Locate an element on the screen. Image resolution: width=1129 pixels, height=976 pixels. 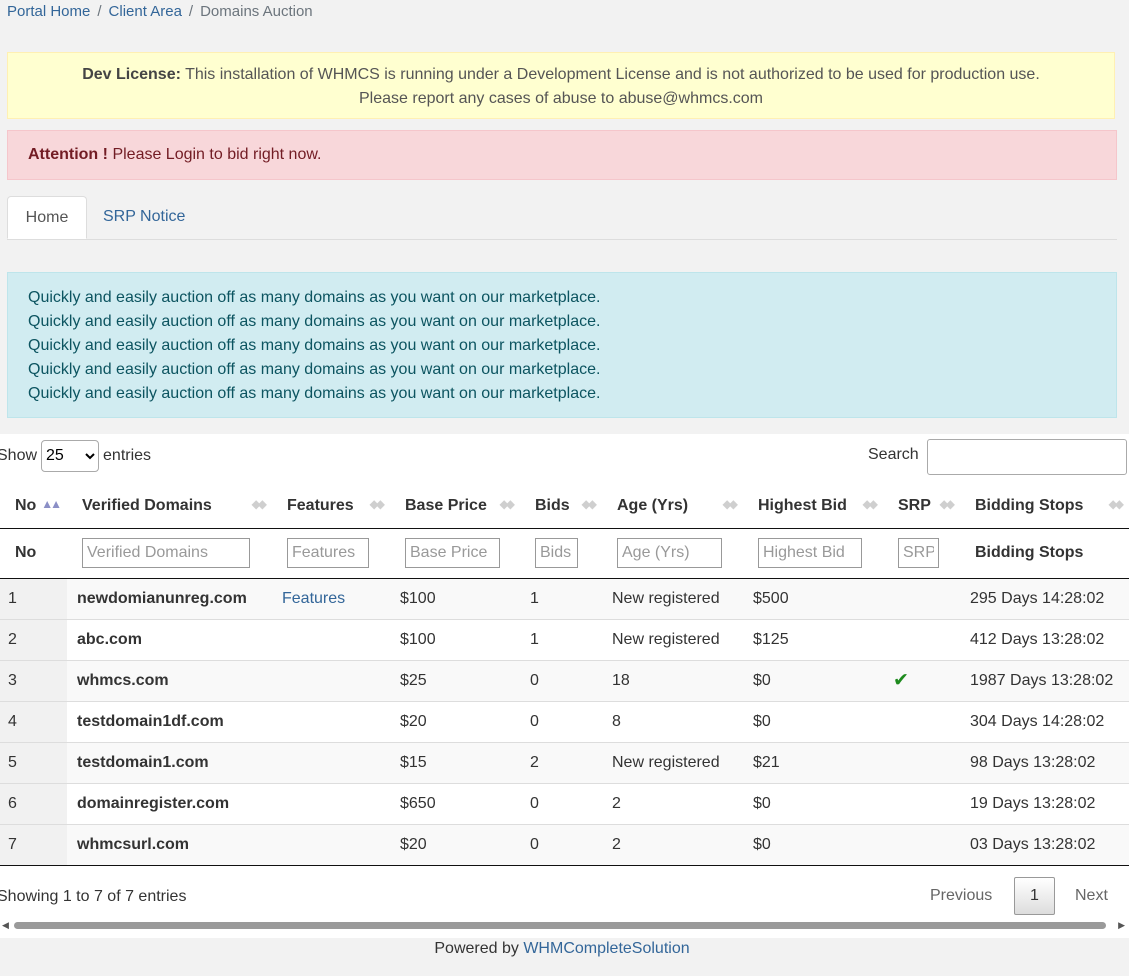
row-base-price-cell: $15 is located at coordinates (455, 762).